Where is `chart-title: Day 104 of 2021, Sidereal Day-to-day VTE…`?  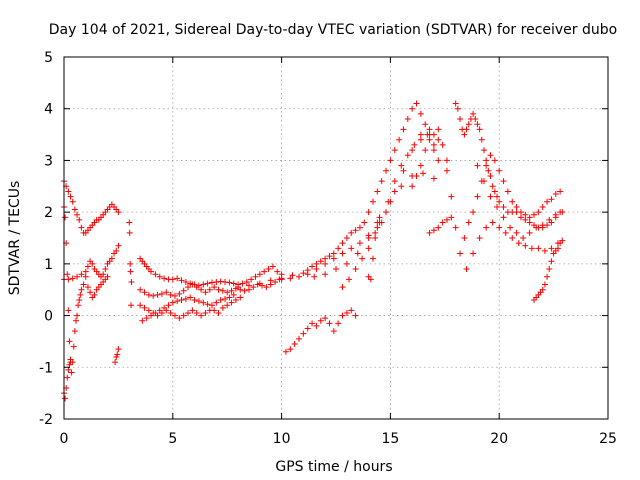
chart-title: Day 104 of 2021, Sidereal Day-to-day VTE… is located at coordinates (333, 30).